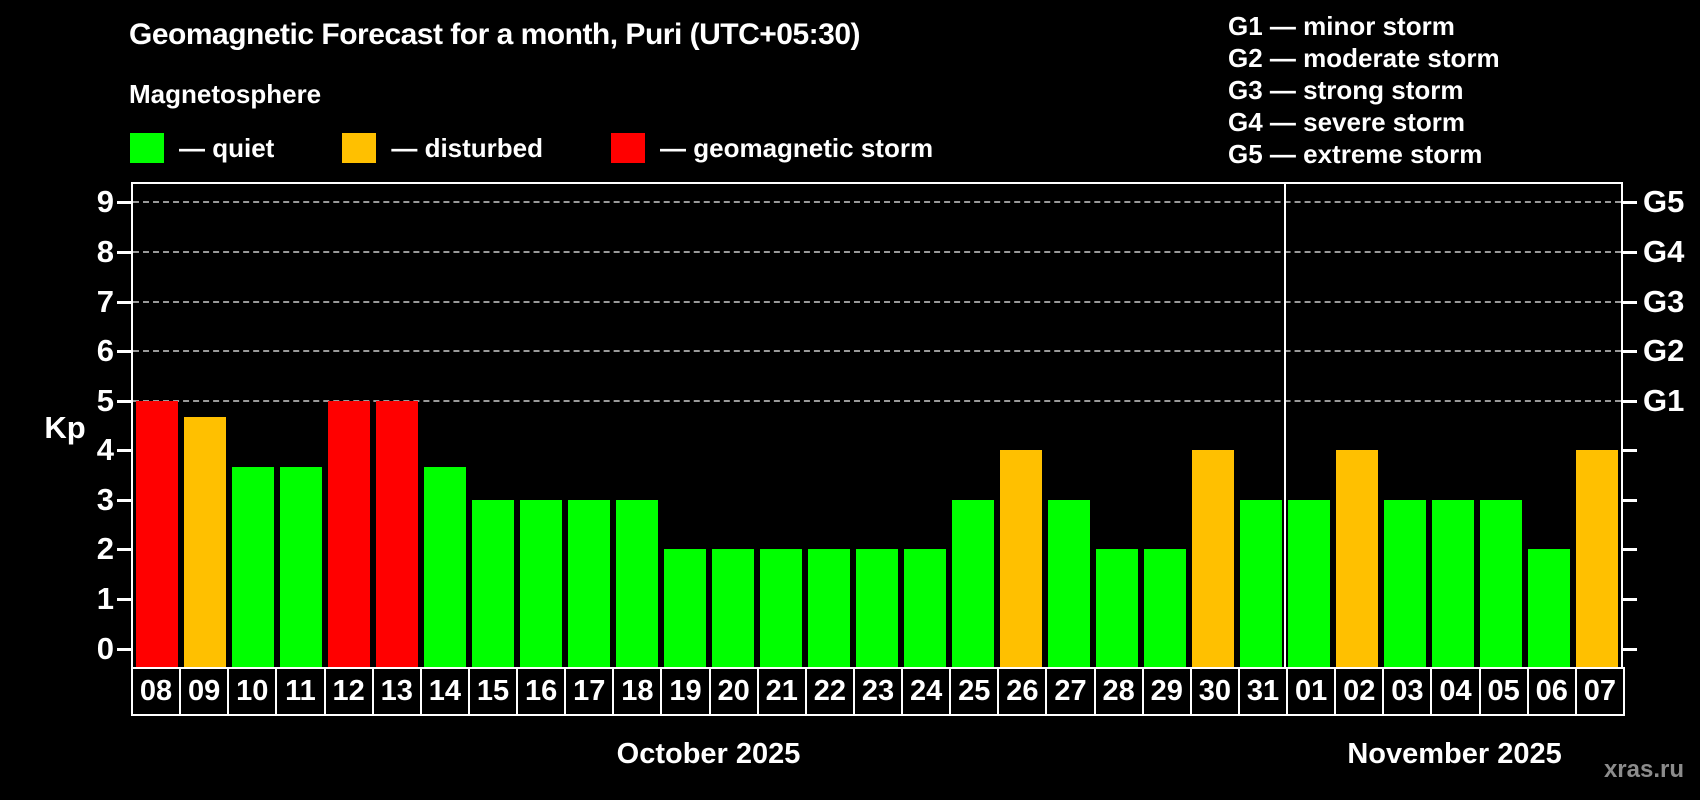 The image size is (1700, 800). I want to click on legend-label-storm: — geomagnetic storm, so click(797, 147).